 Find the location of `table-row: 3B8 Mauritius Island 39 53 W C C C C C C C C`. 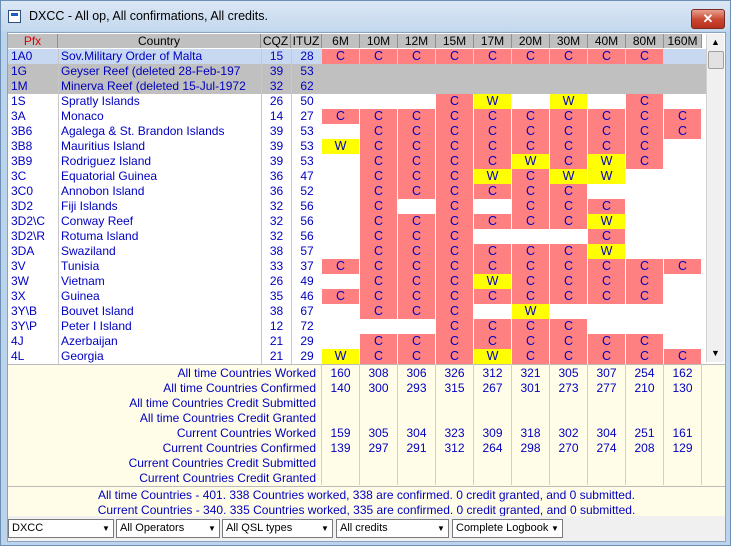

table-row: 3B8 Mauritius Island 39 53 W C C C C C C C C is located at coordinates (357, 146).